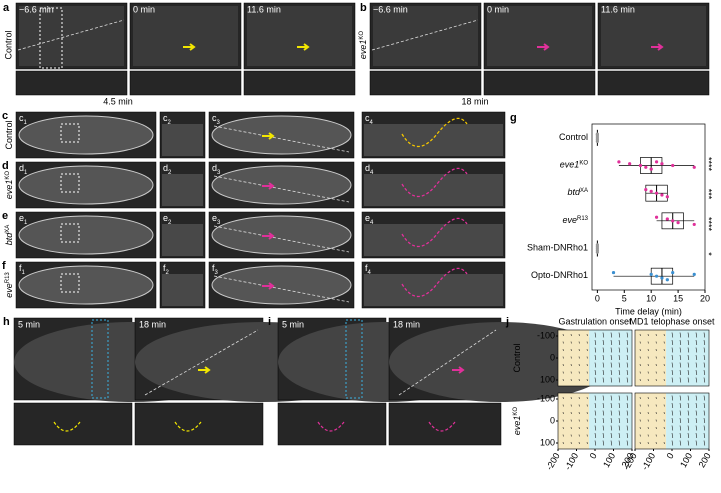 The height and width of the screenshot is (493, 721). Describe the element at coordinates (513, 118) in the screenshot. I see `panel-letter: g` at that location.